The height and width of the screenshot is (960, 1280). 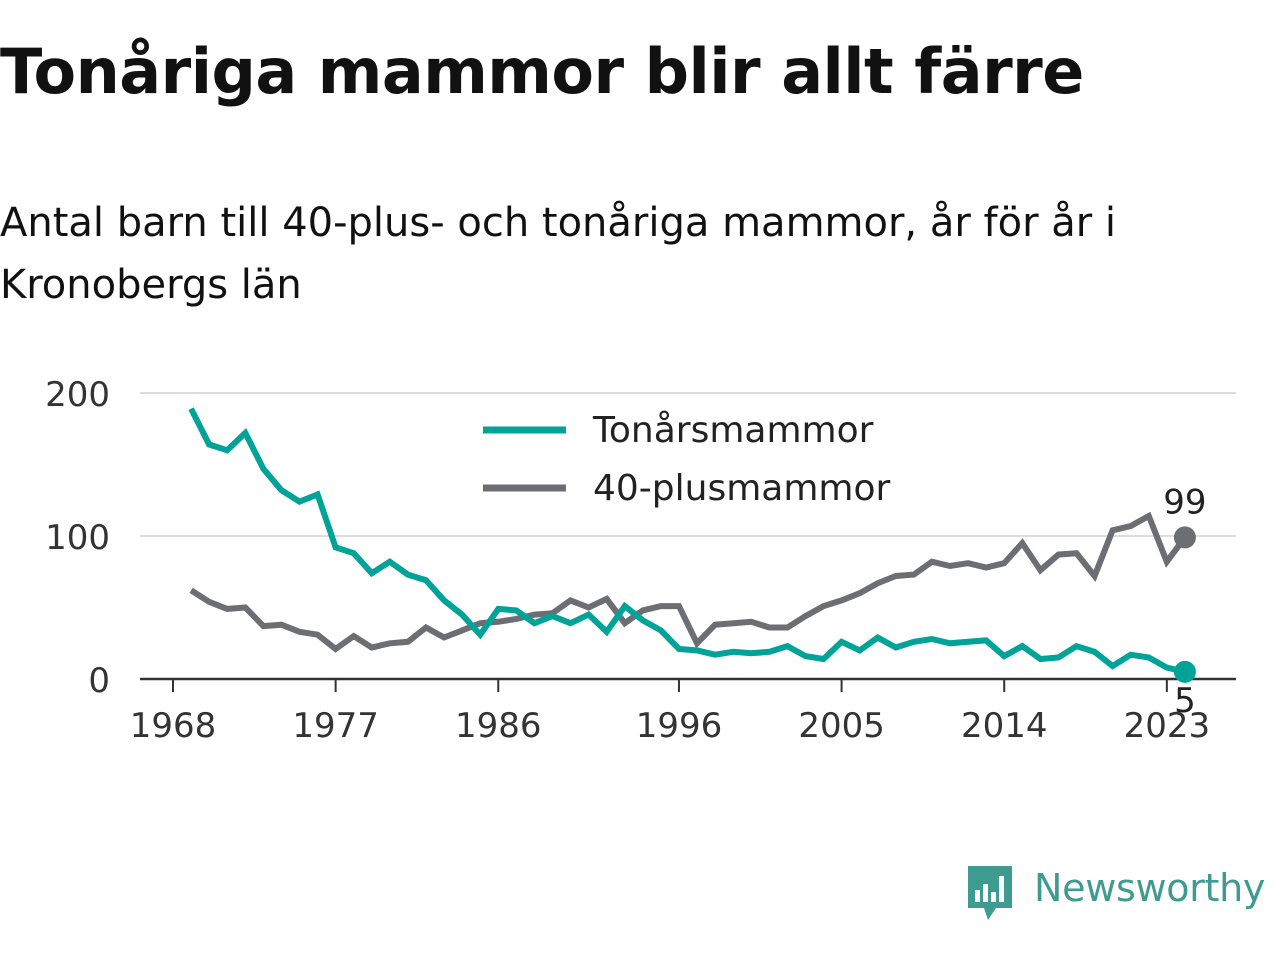 I want to click on x-tick-label-1968: 1968, so click(x=173, y=726).